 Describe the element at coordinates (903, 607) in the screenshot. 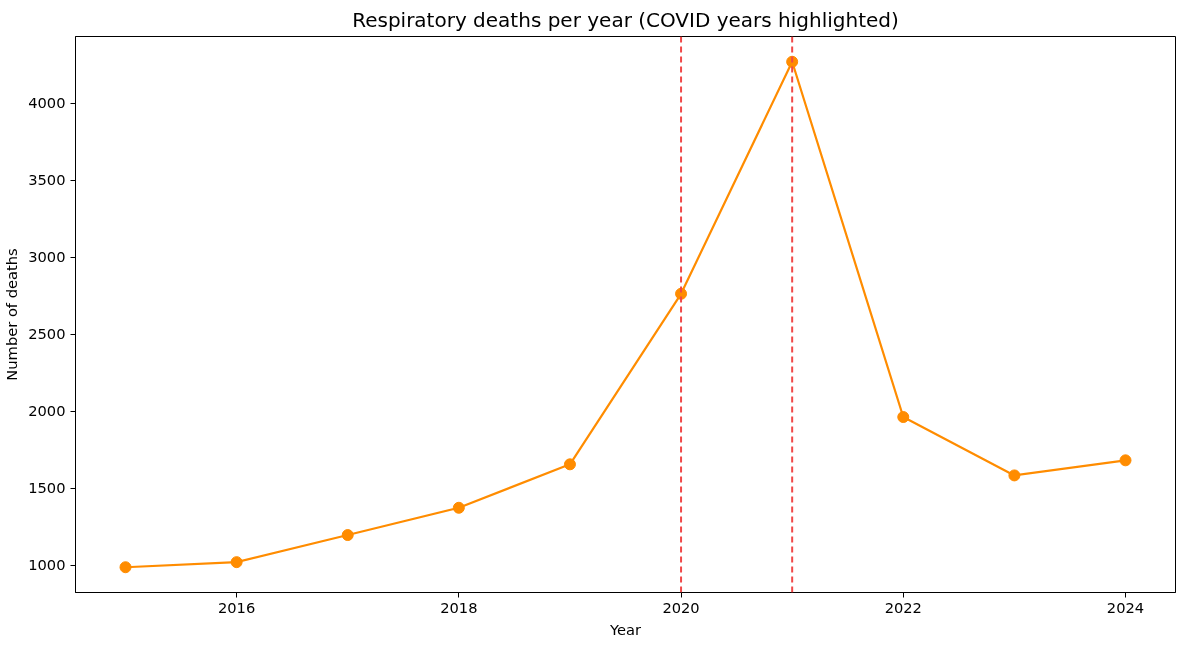

I see `x-tick-label: 2022` at that location.